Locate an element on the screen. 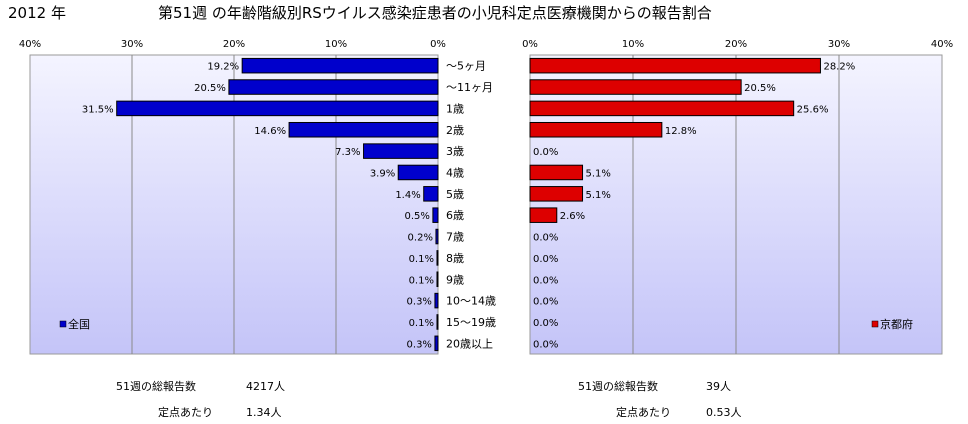  category-label: ～5ヶ月 is located at coordinates (466, 66).